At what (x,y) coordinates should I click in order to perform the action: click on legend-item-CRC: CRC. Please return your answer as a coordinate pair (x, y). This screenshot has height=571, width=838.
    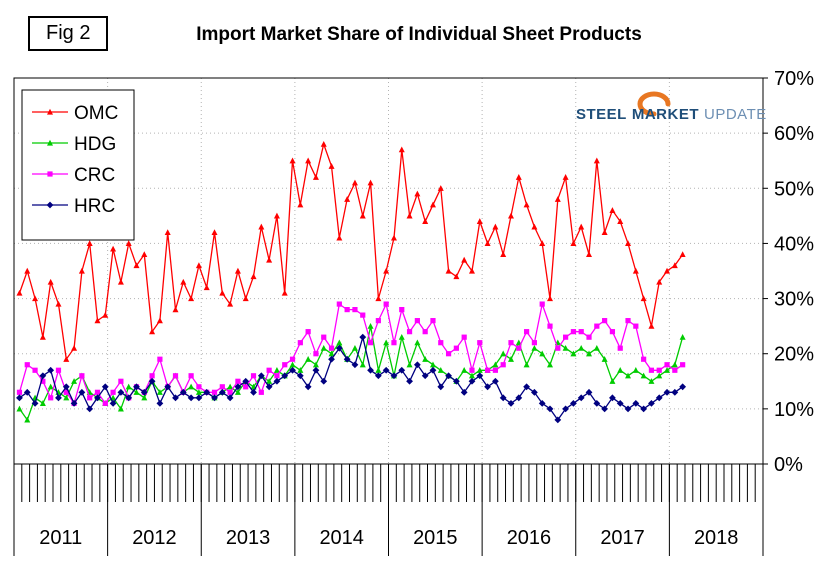
    Looking at the image, I should click on (73, 175).